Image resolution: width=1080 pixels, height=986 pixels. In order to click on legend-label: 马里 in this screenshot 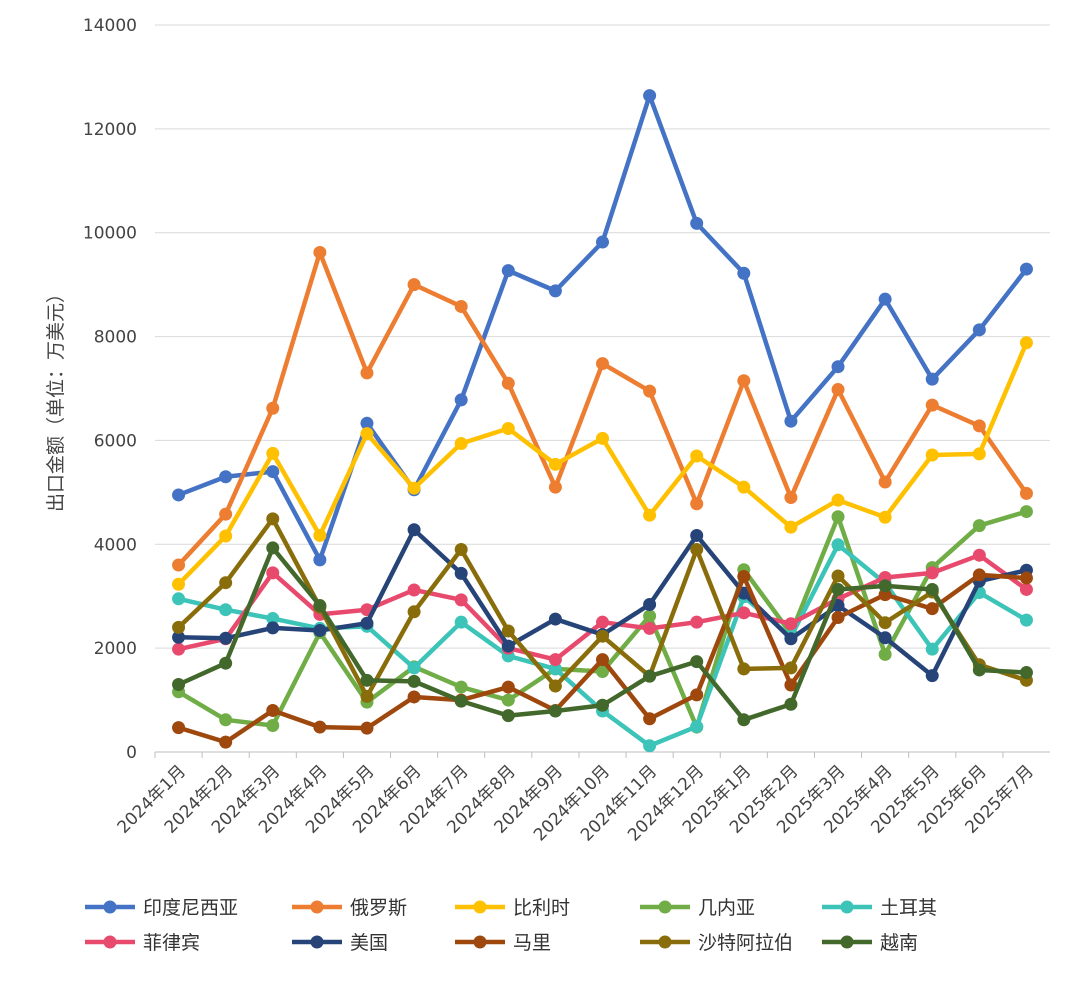, I will do `click(532, 943)`.